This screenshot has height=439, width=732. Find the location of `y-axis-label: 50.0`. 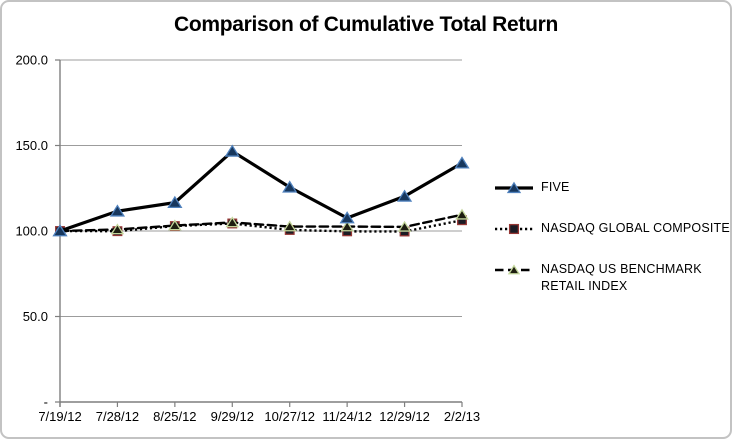

y-axis-label: 50.0 is located at coordinates (35, 316).